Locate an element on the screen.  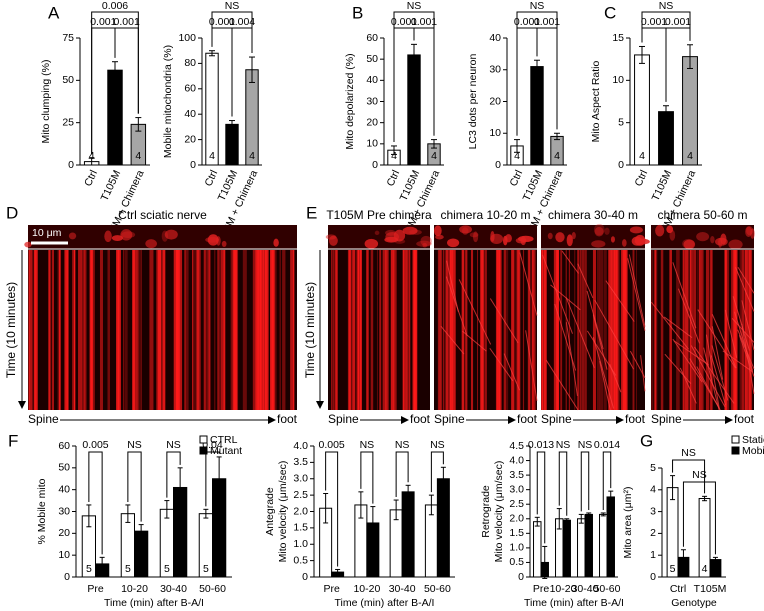
panel-letter: F is located at coordinates (13, 440).